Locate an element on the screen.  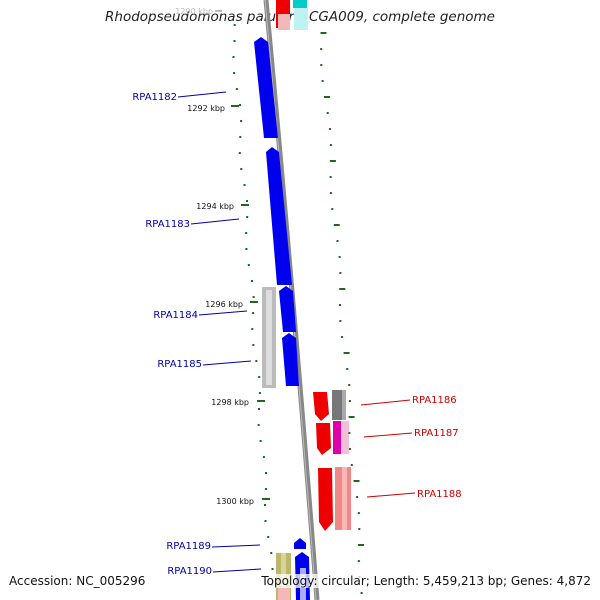
gene-pink-rpa1188-inner is located at coordinates (344, 498).